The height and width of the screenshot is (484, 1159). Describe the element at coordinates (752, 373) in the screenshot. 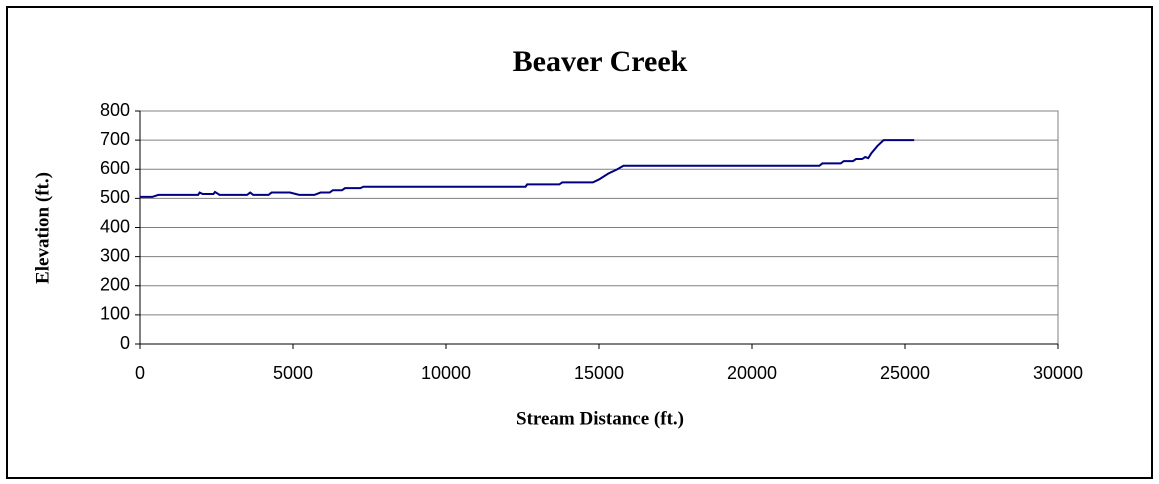

I see `x-tick-label: 20000` at that location.